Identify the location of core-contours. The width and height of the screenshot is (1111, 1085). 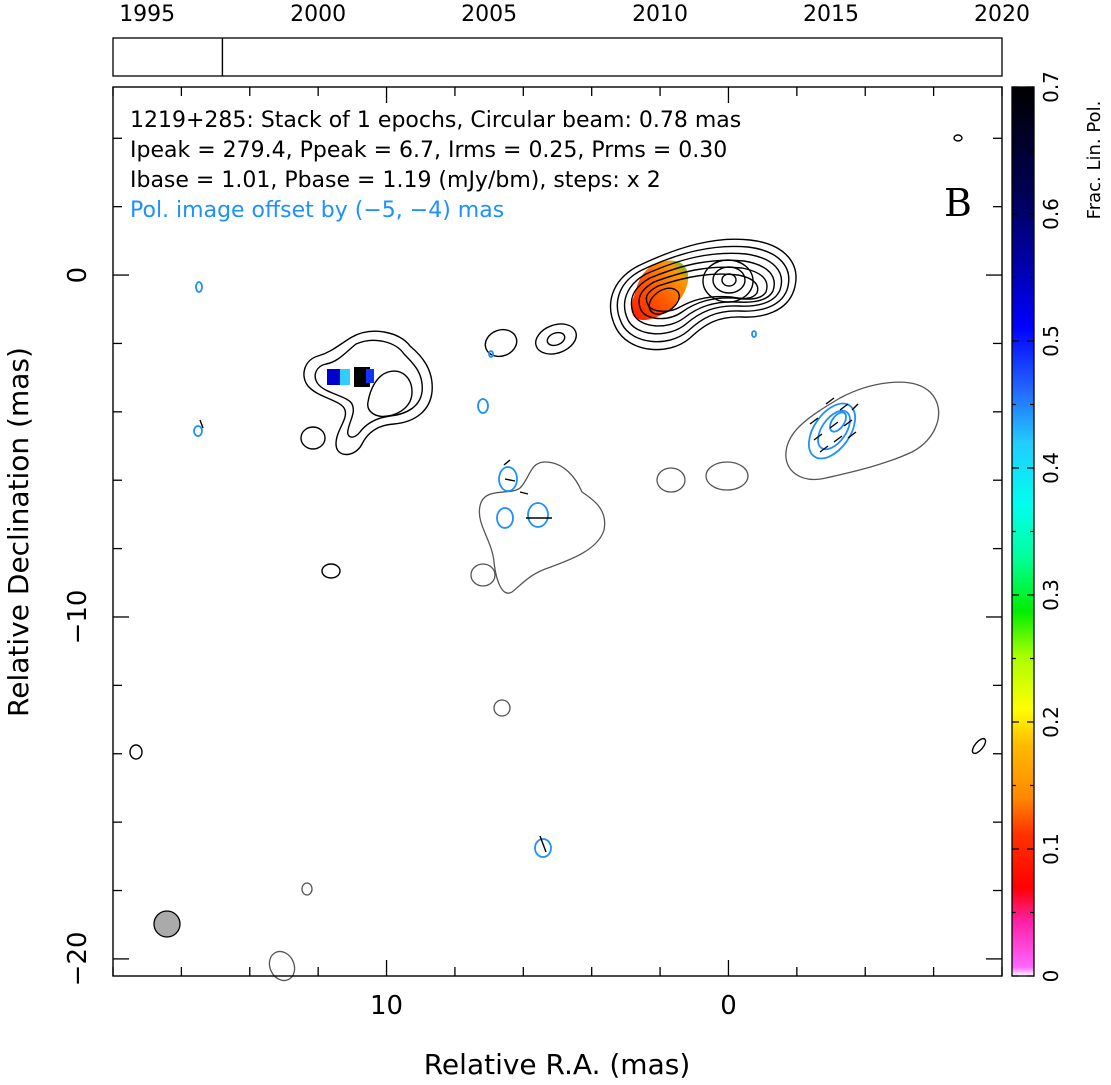
(703, 294).